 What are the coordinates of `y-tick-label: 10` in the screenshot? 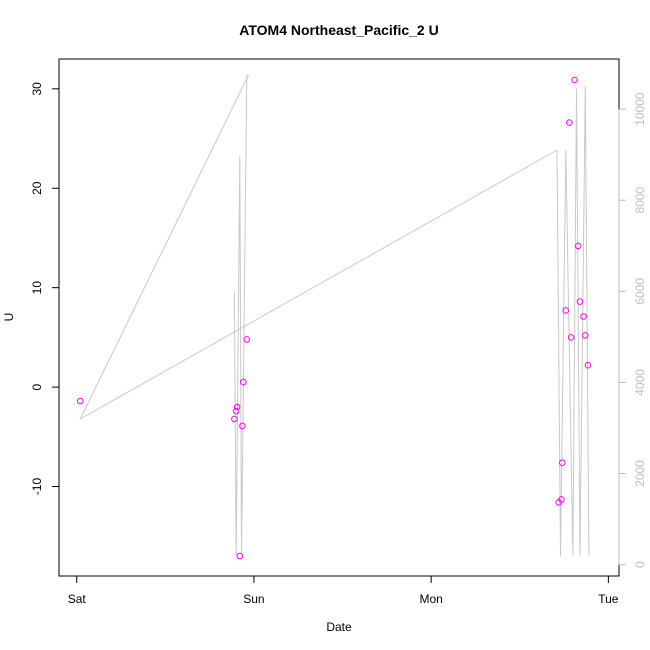 It's located at (37, 288).